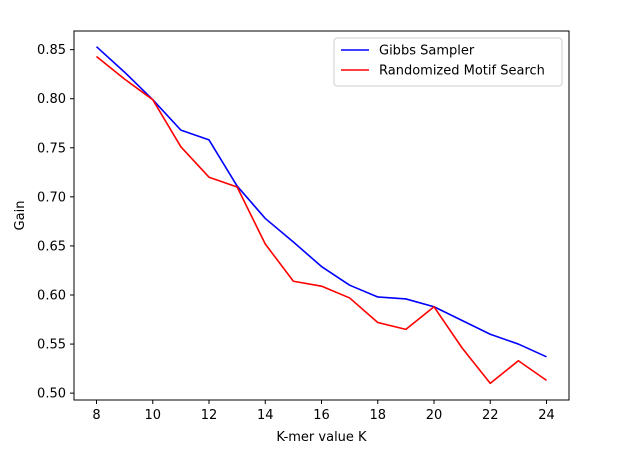 This screenshot has height=466, width=626. I want to click on x-tick-label: 20, so click(434, 415).